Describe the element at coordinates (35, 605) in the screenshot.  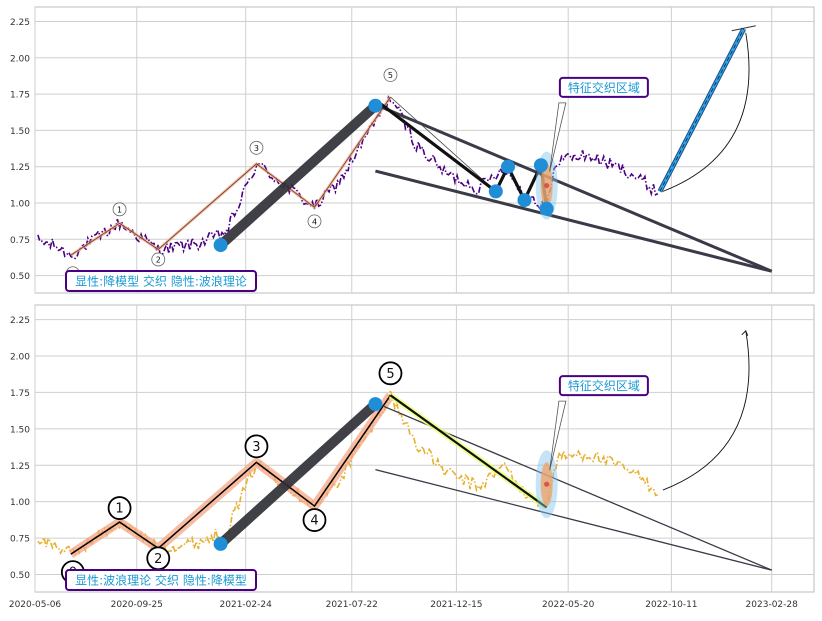
I see `x-tick-label: 2020-05-06` at that location.